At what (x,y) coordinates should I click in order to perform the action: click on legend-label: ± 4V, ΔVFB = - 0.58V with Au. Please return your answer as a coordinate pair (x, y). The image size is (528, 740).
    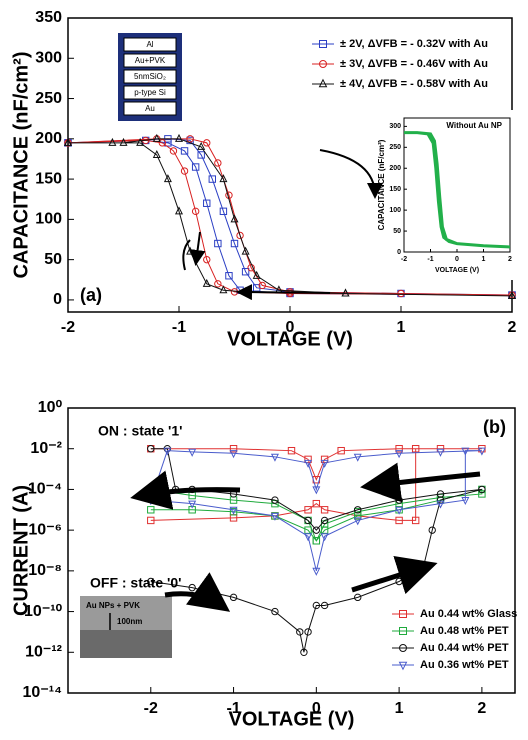
    Looking at the image, I should click on (414, 84).